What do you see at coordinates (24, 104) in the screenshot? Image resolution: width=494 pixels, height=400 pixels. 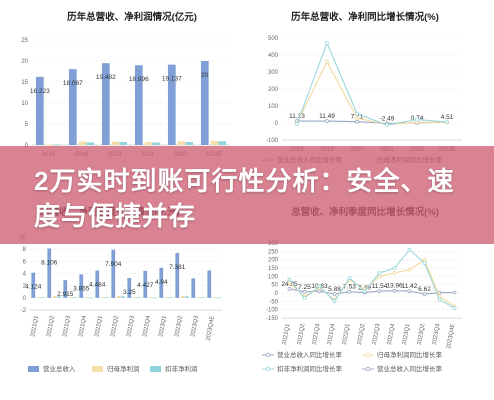 I see `y-tick-label: 10` at bounding box center [24, 104].